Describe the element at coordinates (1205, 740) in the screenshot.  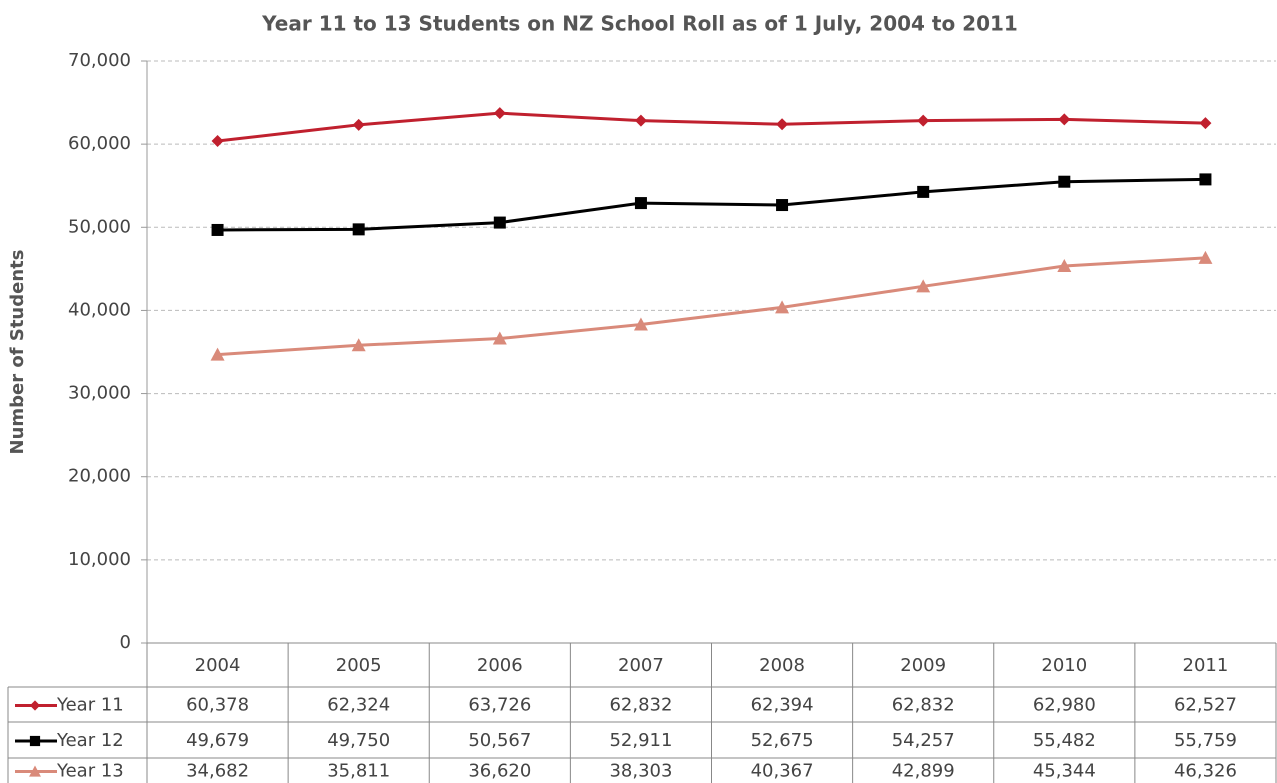
I see `table-cell: 55,759` at that location.